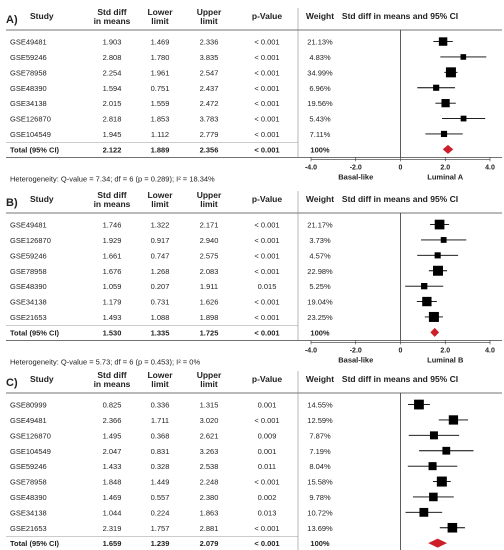 This screenshot has height=550, width=504. I want to click on weight-value: 13.69%, so click(320, 528).